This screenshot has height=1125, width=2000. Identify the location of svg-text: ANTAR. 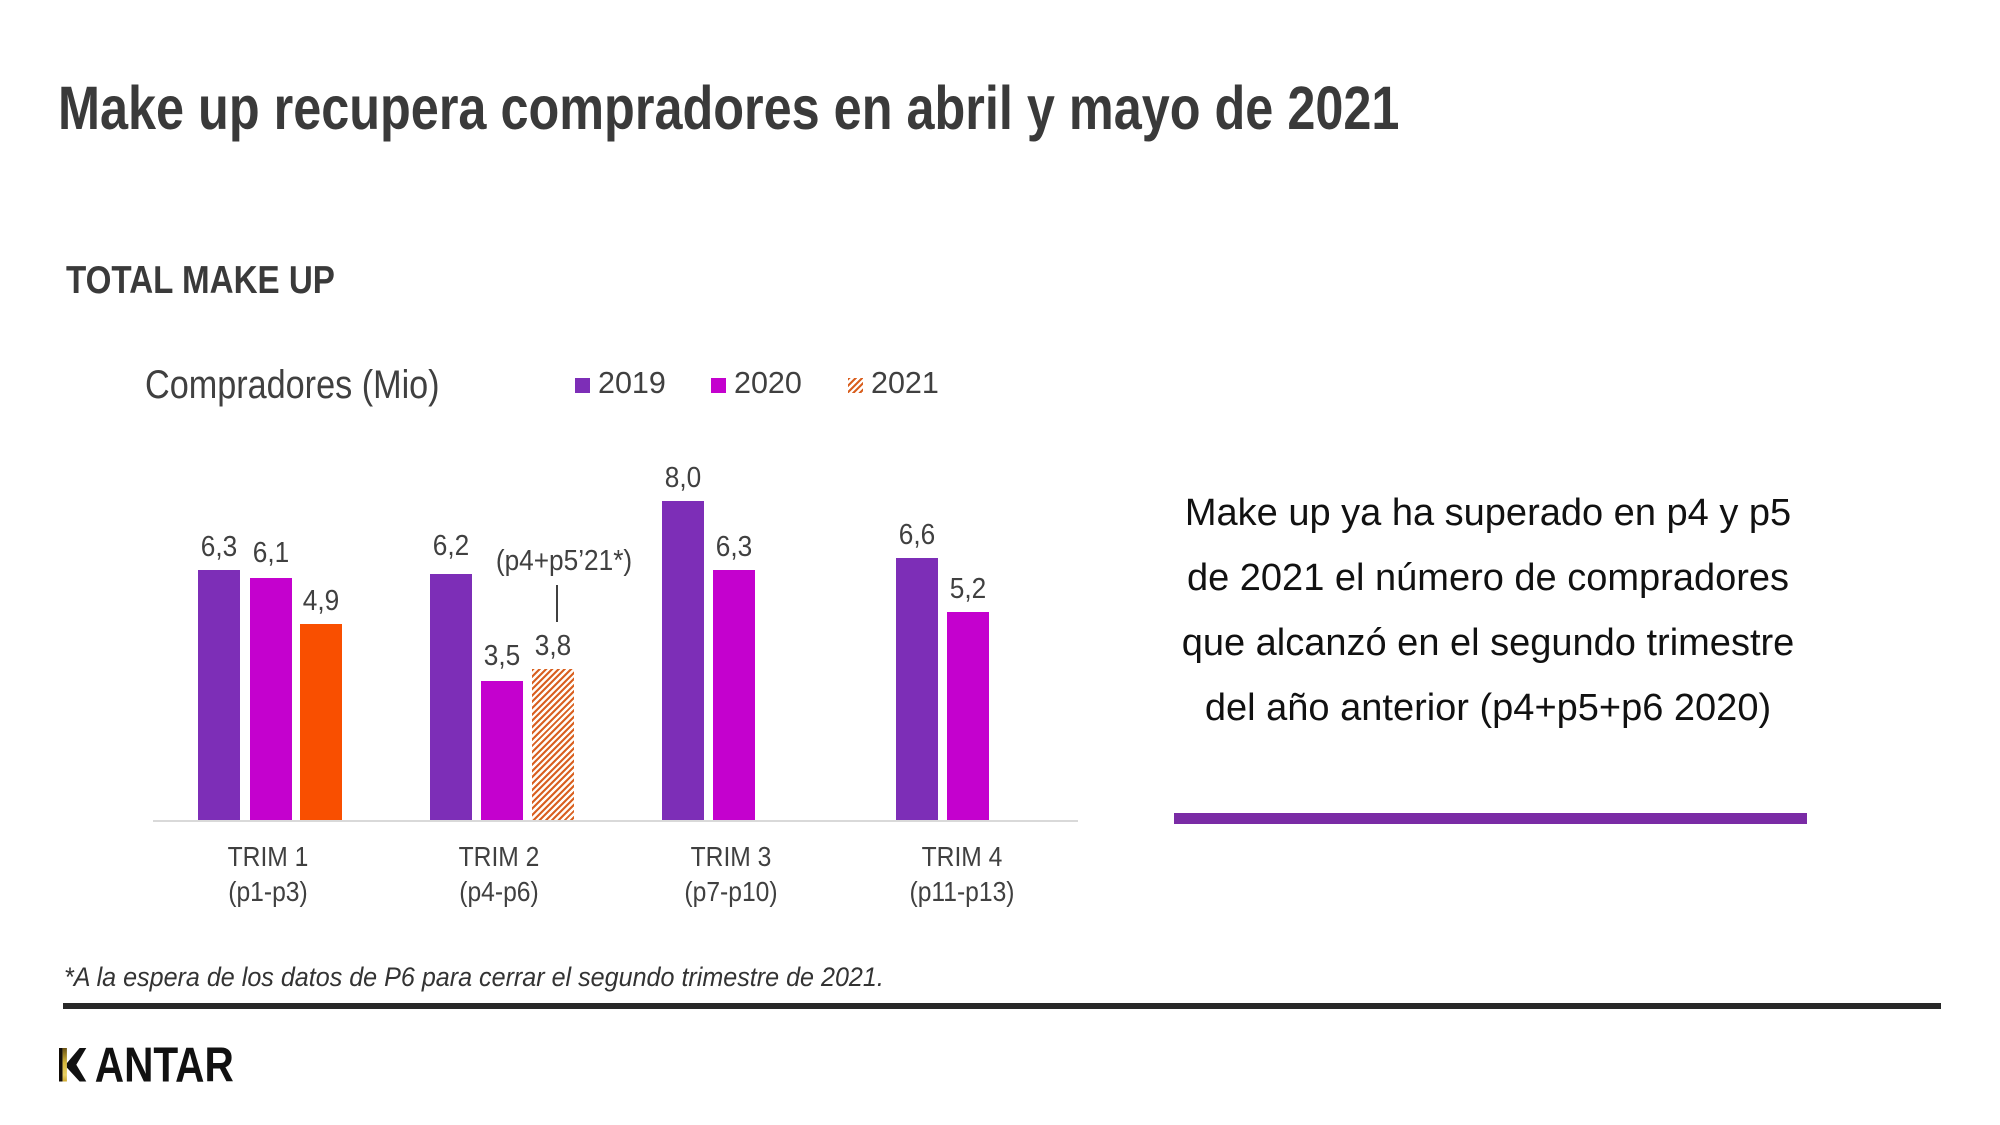
(164, 1066).